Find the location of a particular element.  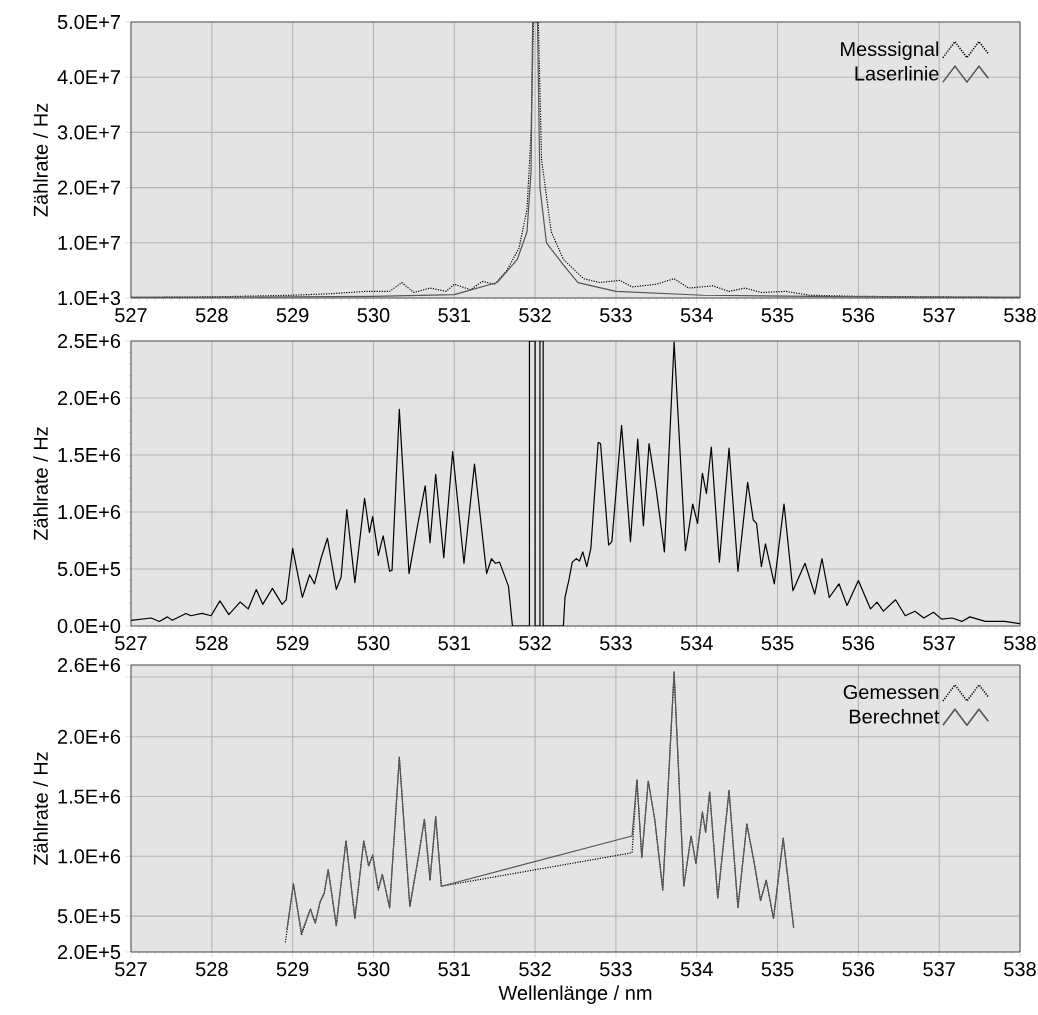

y-tick-label: 4.0E+7 is located at coordinates (88, 77).